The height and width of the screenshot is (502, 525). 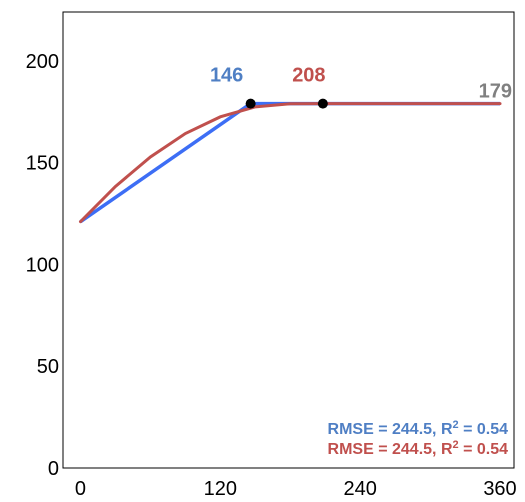 What do you see at coordinates (322, 103) in the screenshot?
I see `quadratic-breakpoint-point` at bounding box center [322, 103].